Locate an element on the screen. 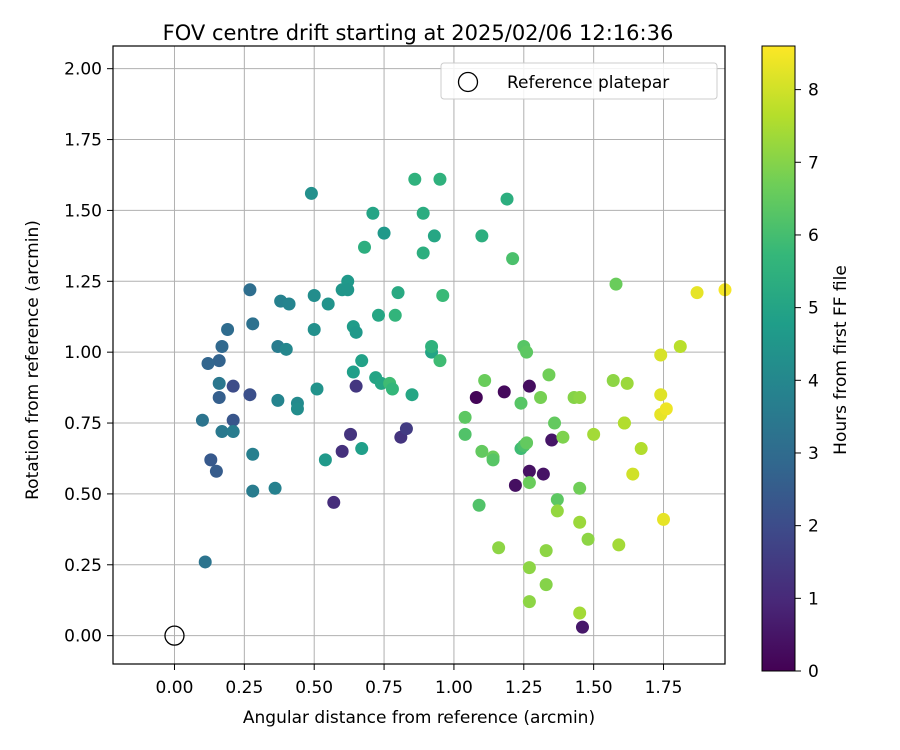 Image resolution: width=900 pixels, height=750 pixels. x-tick-label: 1.25 is located at coordinates (524, 688).